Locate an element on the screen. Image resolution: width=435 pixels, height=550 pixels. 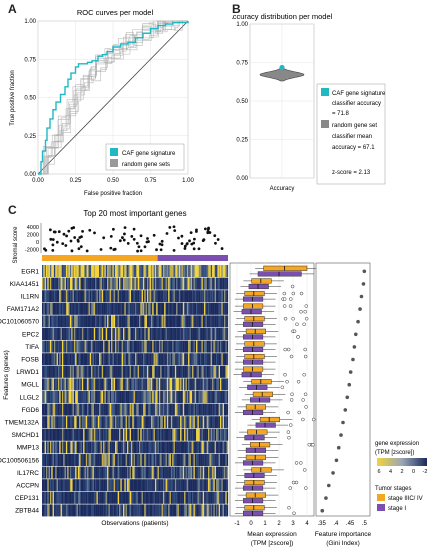
stromal-tick-label: 2000 is located at coordinates (33, 235).